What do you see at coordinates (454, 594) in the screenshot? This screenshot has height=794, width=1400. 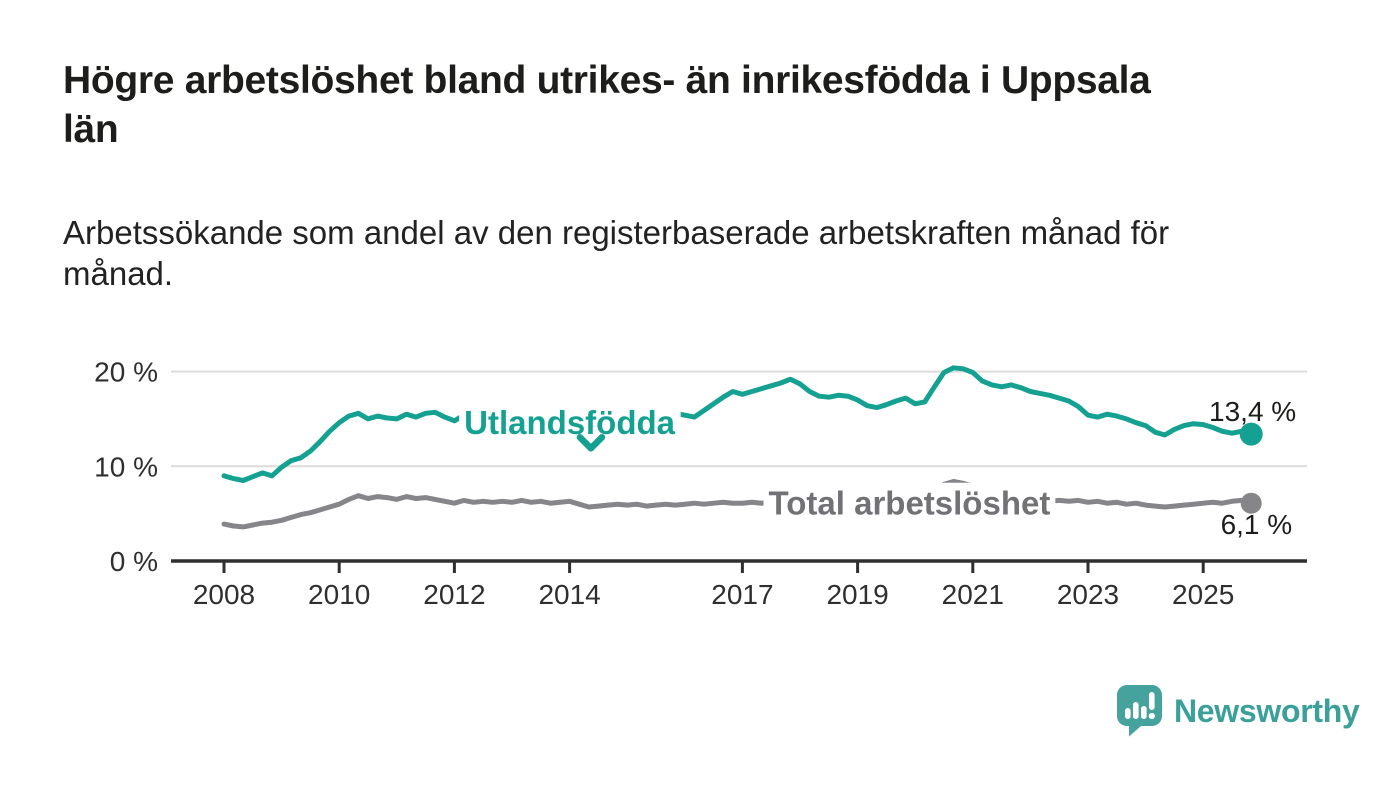 I see `x-tick-label: 2012` at bounding box center [454, 594].